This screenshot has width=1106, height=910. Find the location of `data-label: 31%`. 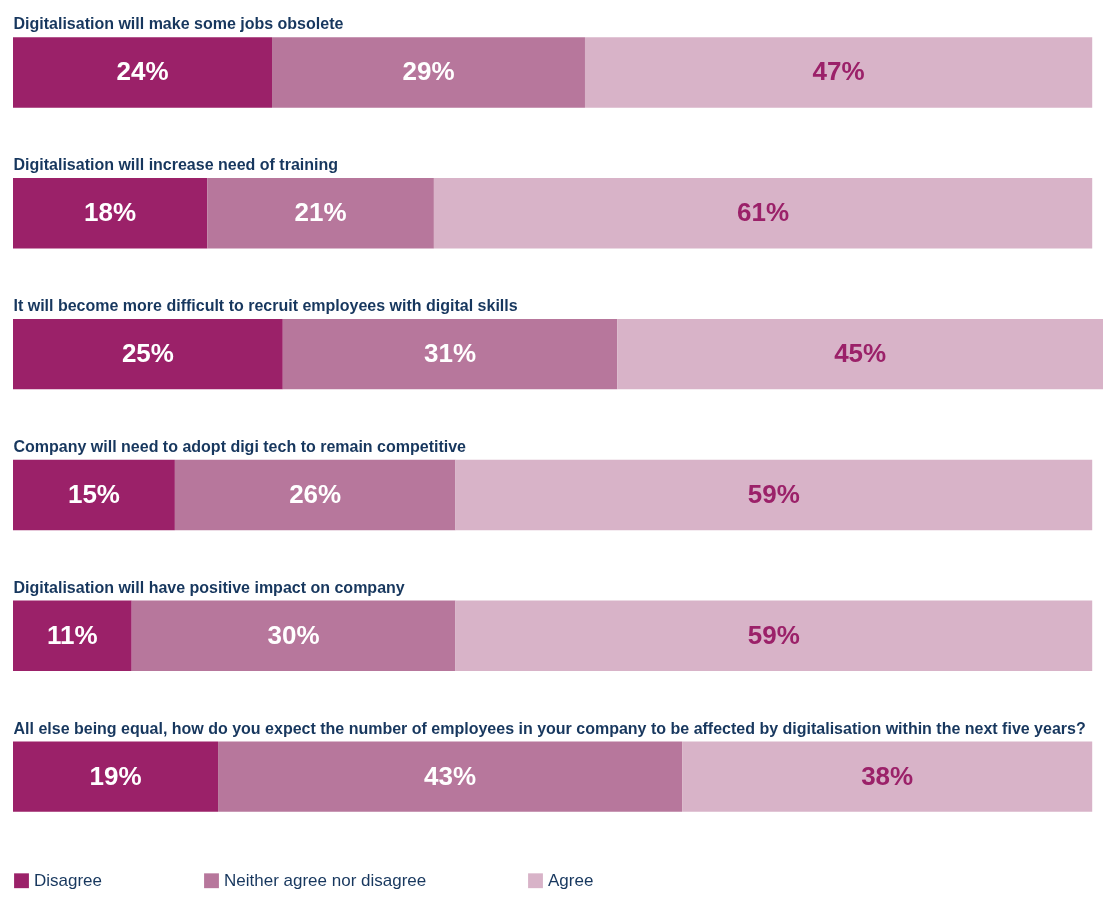

data-label: 31% is located at coordinates (450, 353).